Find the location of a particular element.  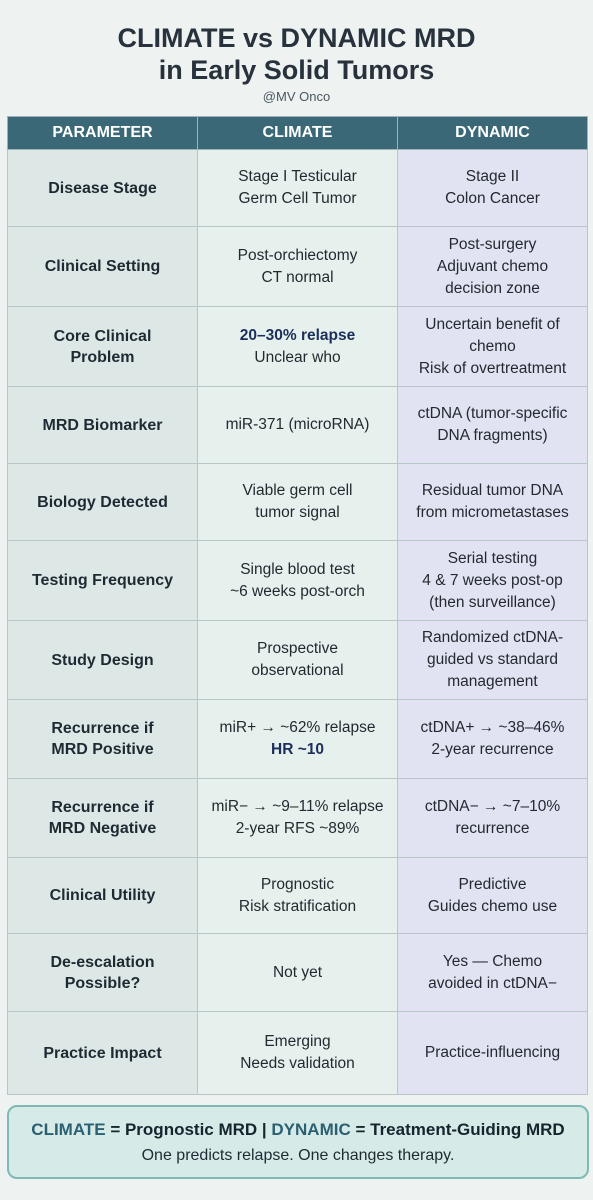

cell-line: Uncertain benefit of is located at coordinates (492, 324).